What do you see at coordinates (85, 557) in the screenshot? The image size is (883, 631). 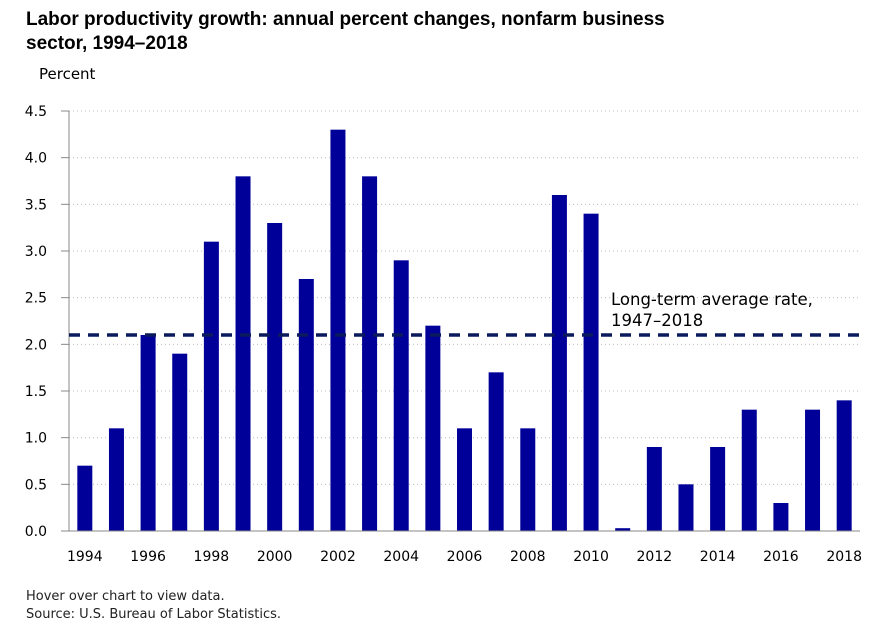 I see `x-tick-label: 1994` at bounding box center [85, 557].